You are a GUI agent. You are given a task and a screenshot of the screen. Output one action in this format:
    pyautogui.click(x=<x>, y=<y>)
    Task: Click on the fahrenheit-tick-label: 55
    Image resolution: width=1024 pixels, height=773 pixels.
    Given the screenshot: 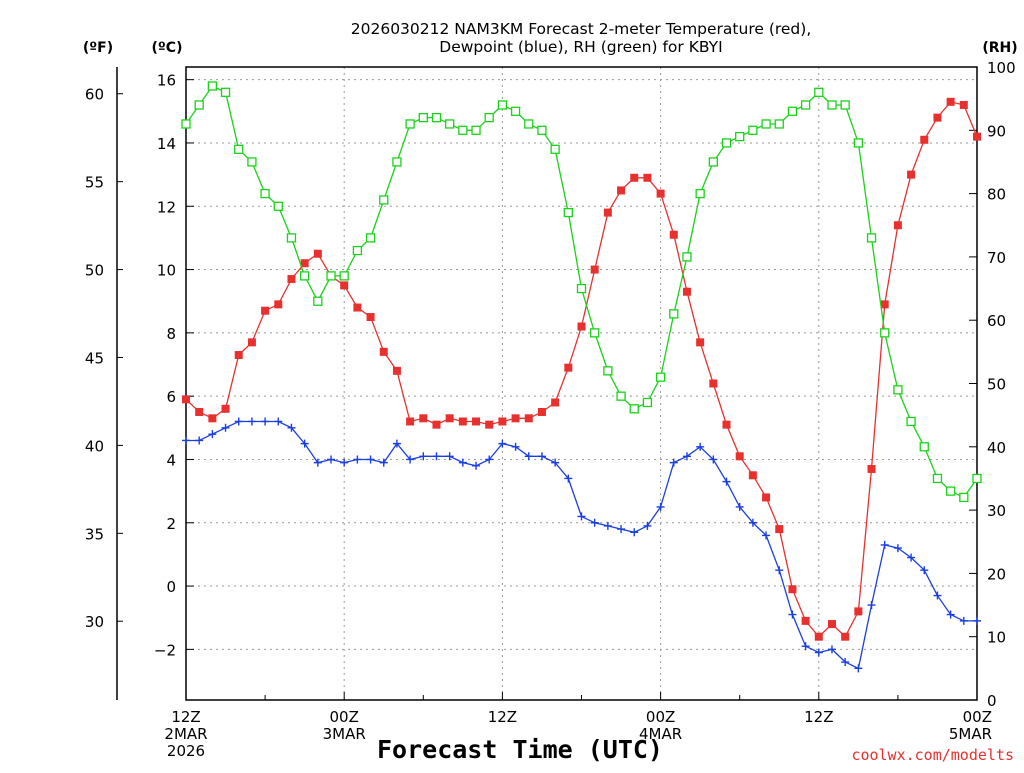 What is the action you would take?
    pyautogui.click(x=94, y=183)
    